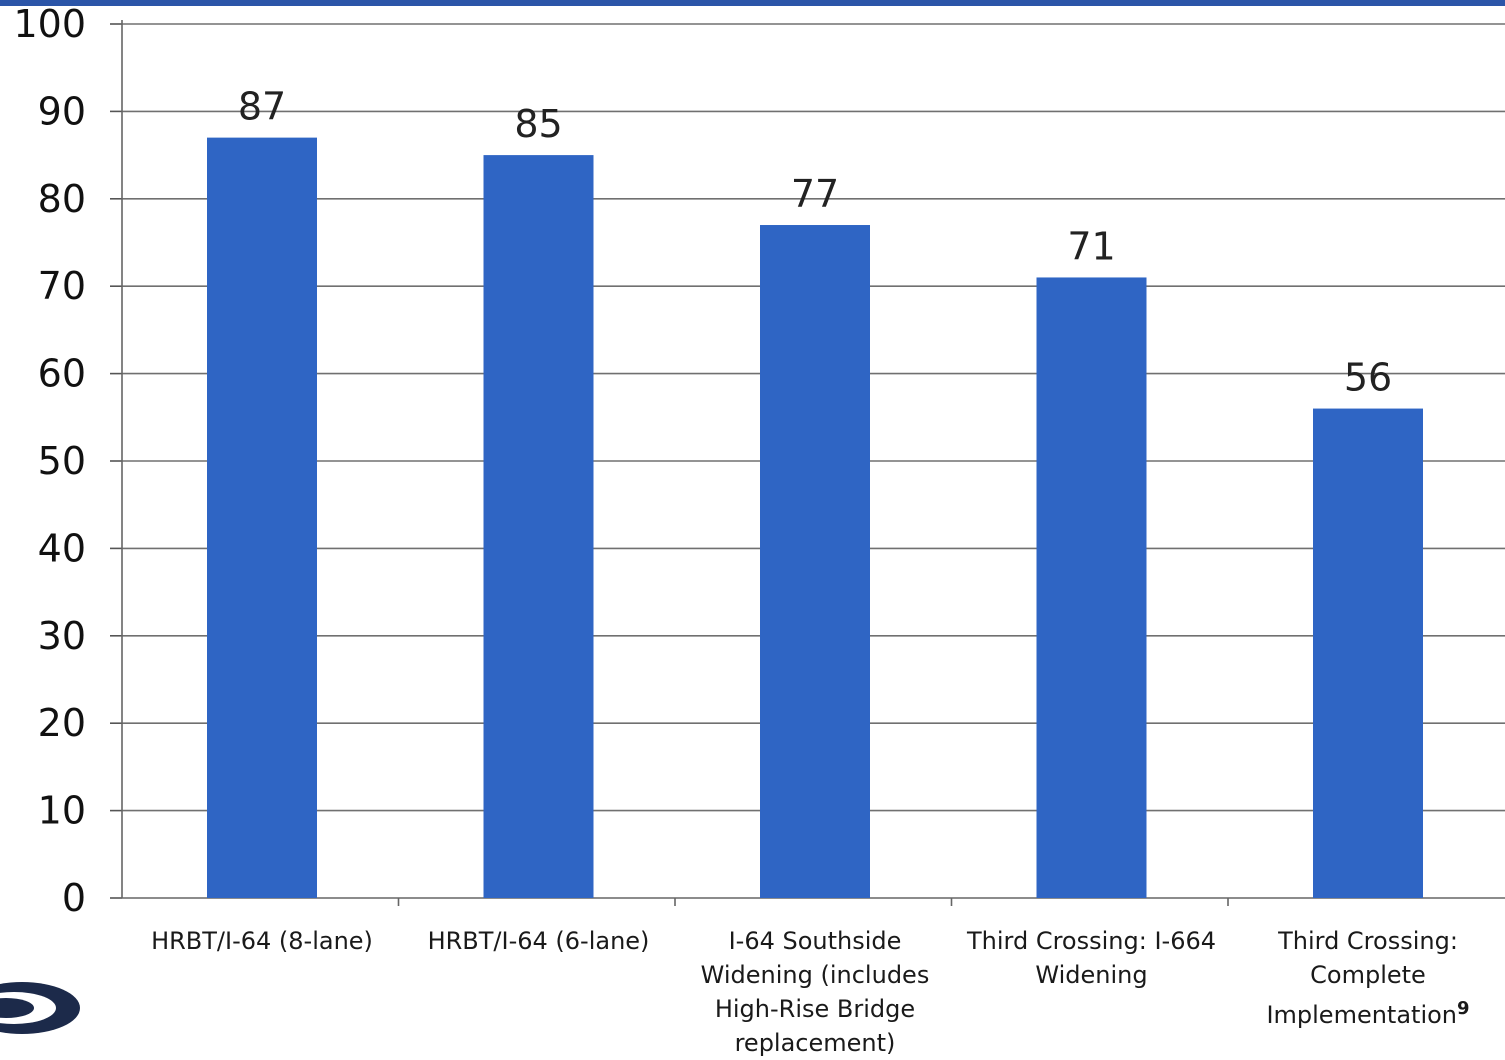  I want to click on data-label-3: 77, so click(815, 194).